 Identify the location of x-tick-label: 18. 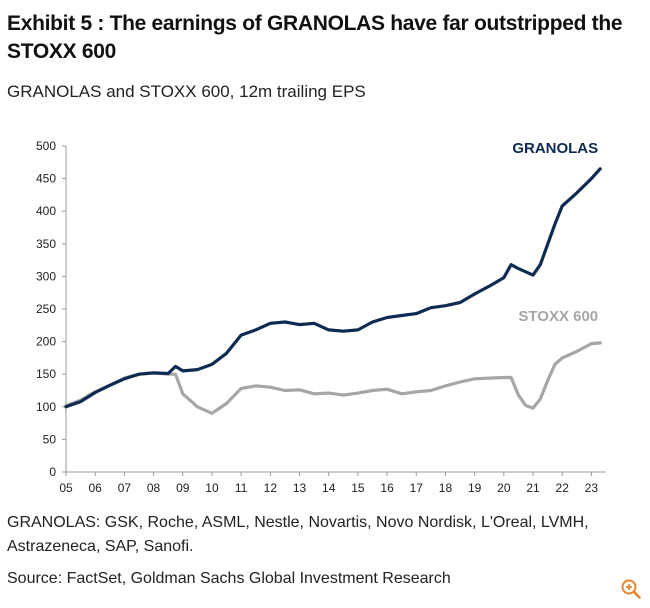
(446, 488).